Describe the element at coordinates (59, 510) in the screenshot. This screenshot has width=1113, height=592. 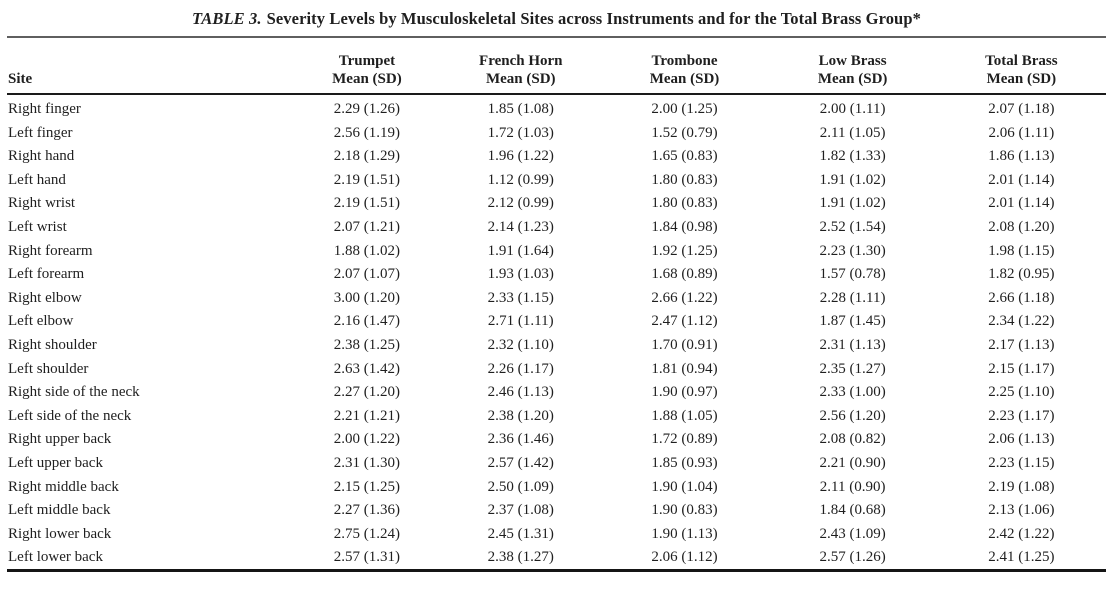
I see `site-cell: Left middle back` at that location.